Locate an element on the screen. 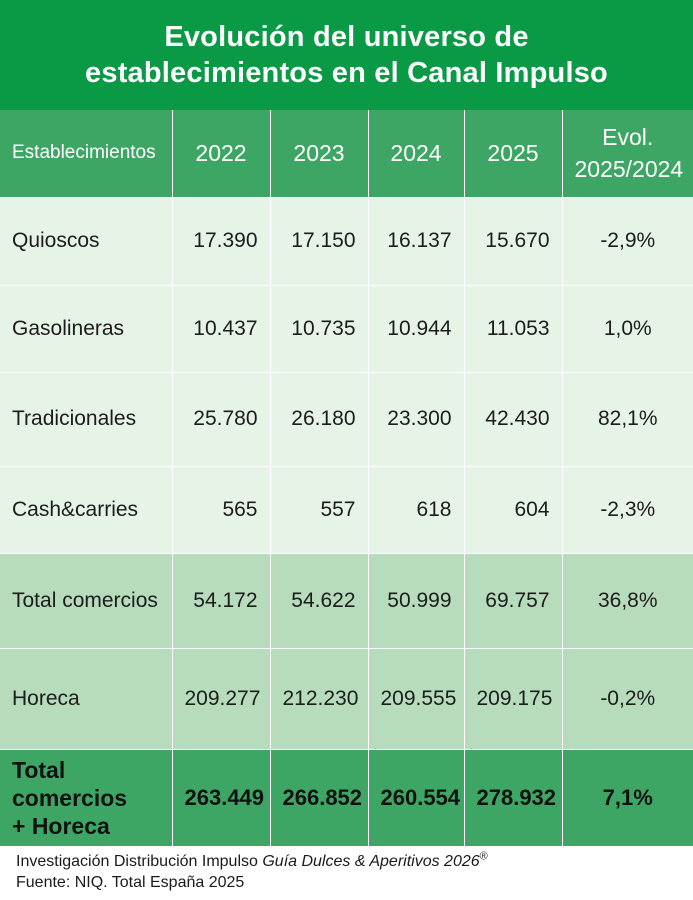  cell-2024: 618 is located at coordinates (416, 510).